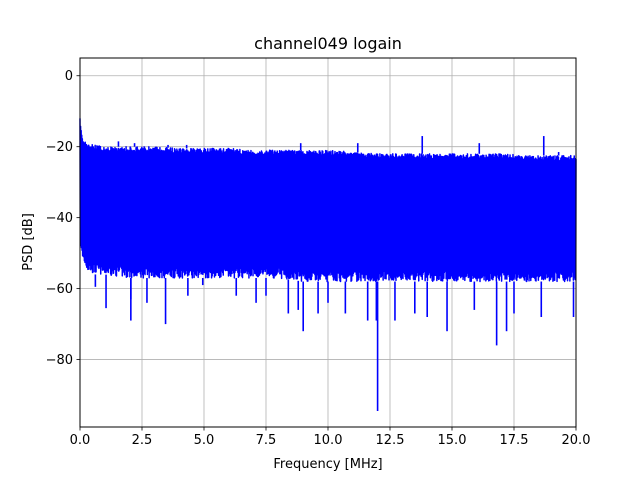 This screenshot has width=640, height=480. Describe the element at coordinates (514, 440) in the screenshot. I see `x-tick-label: 17.5` at that location.